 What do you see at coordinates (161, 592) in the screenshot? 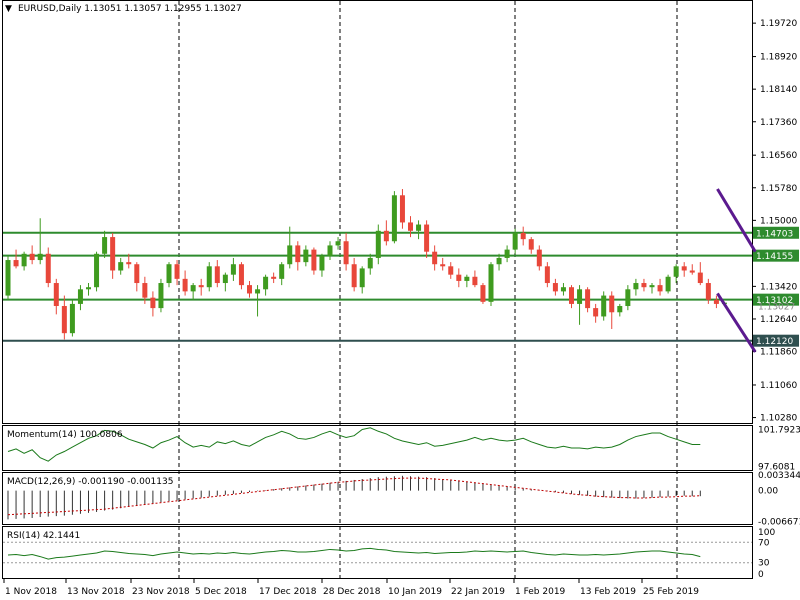
I see `date-tick-label: 23 Nov 2018` at bounding box center [161, 592].